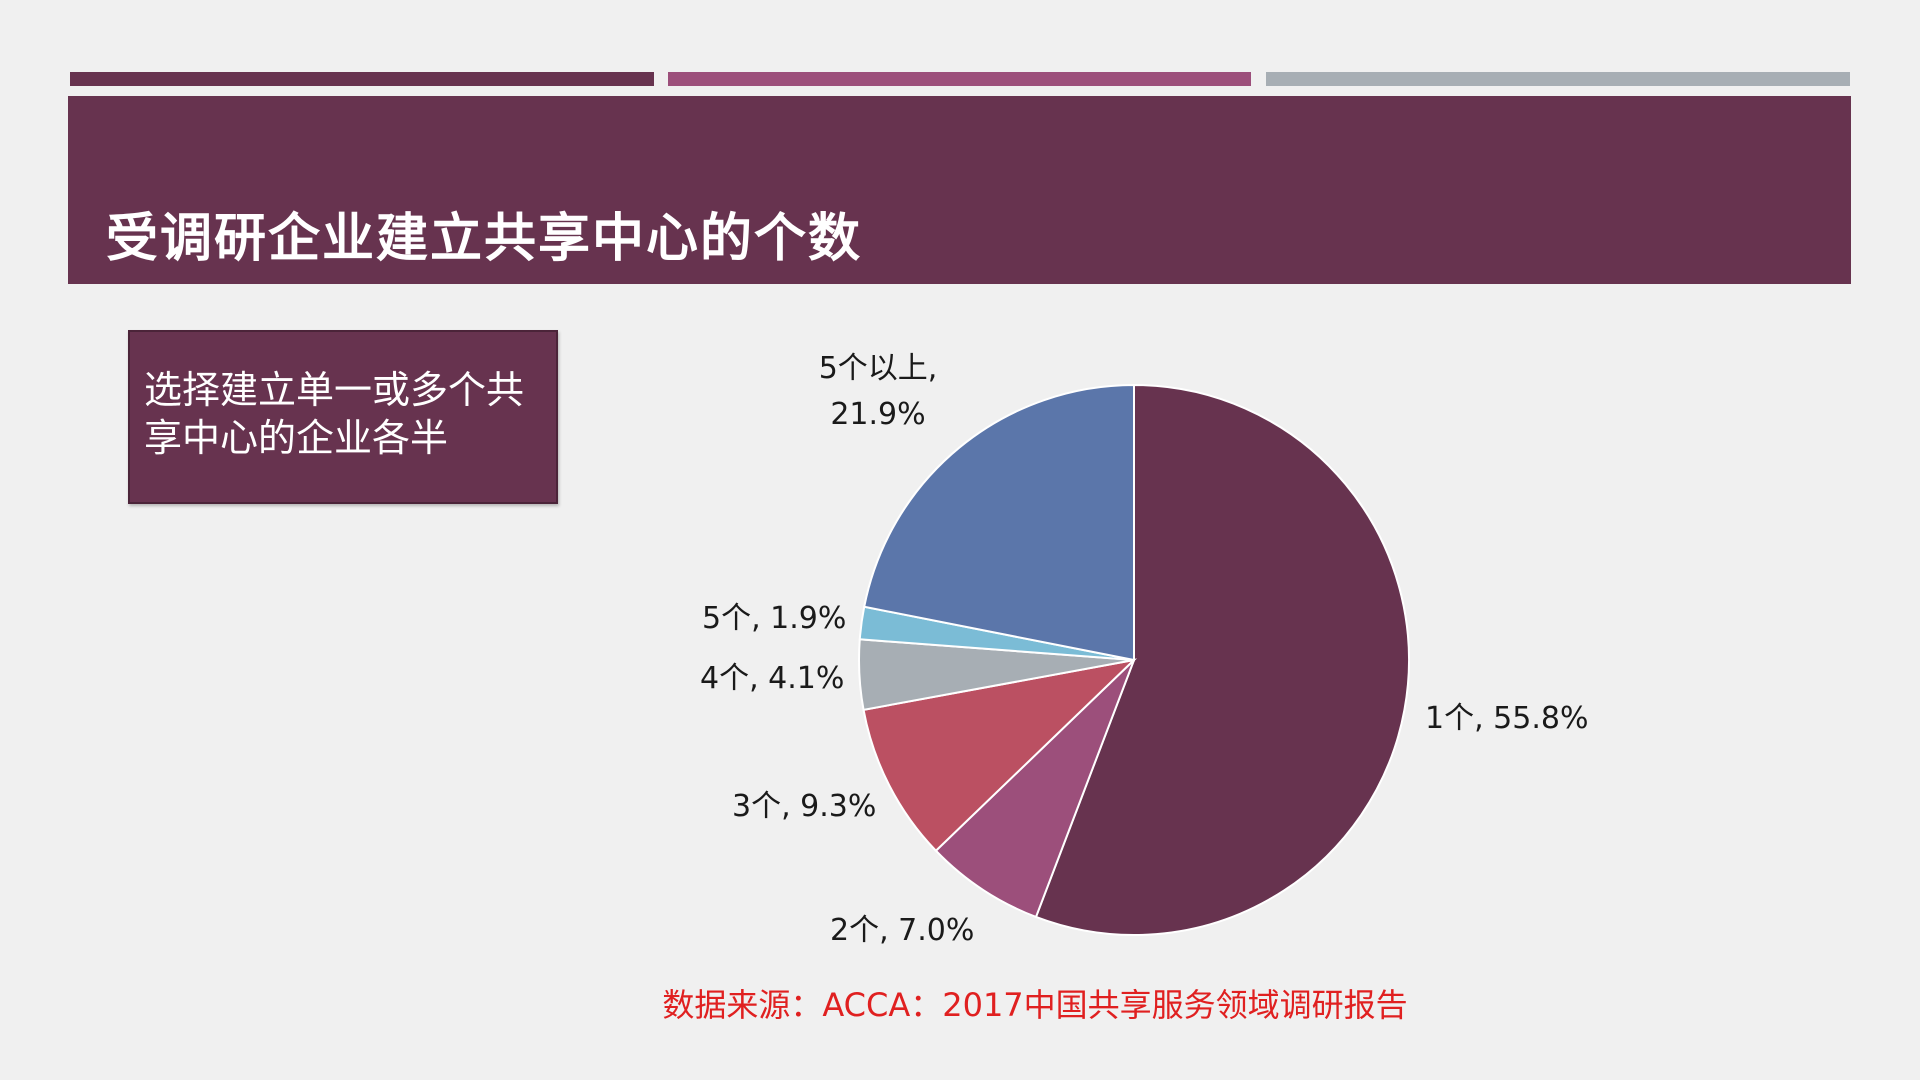 The height and width of the screenshot is (1080, 1920). What do you see at coordinates (878, 391) in the screenshot?
I see `slice-label-6: 5个以上, 21.9%` at bounding box center [878, 391].